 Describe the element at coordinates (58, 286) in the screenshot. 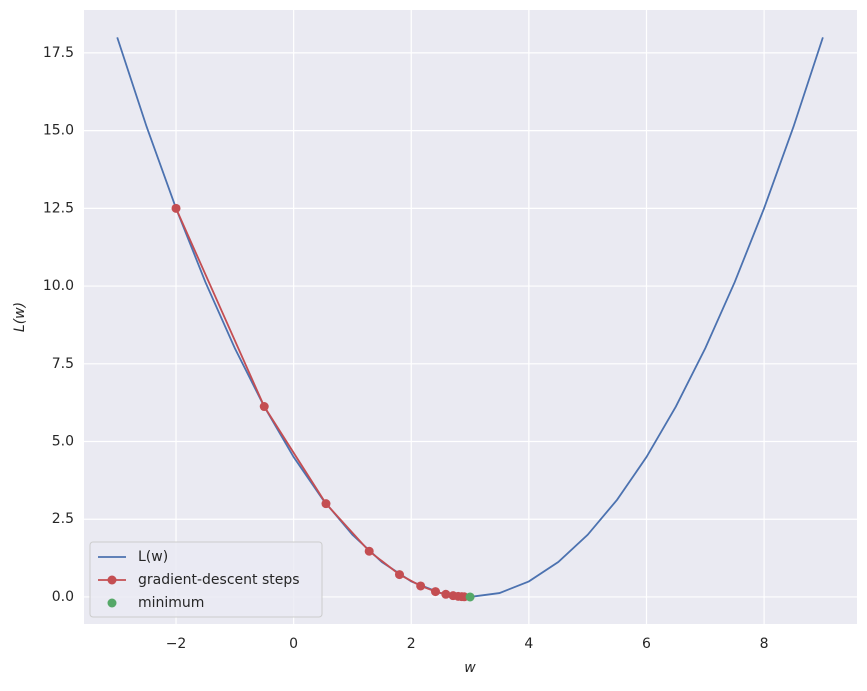

I see `y-tick-label: 10.0` at that location.